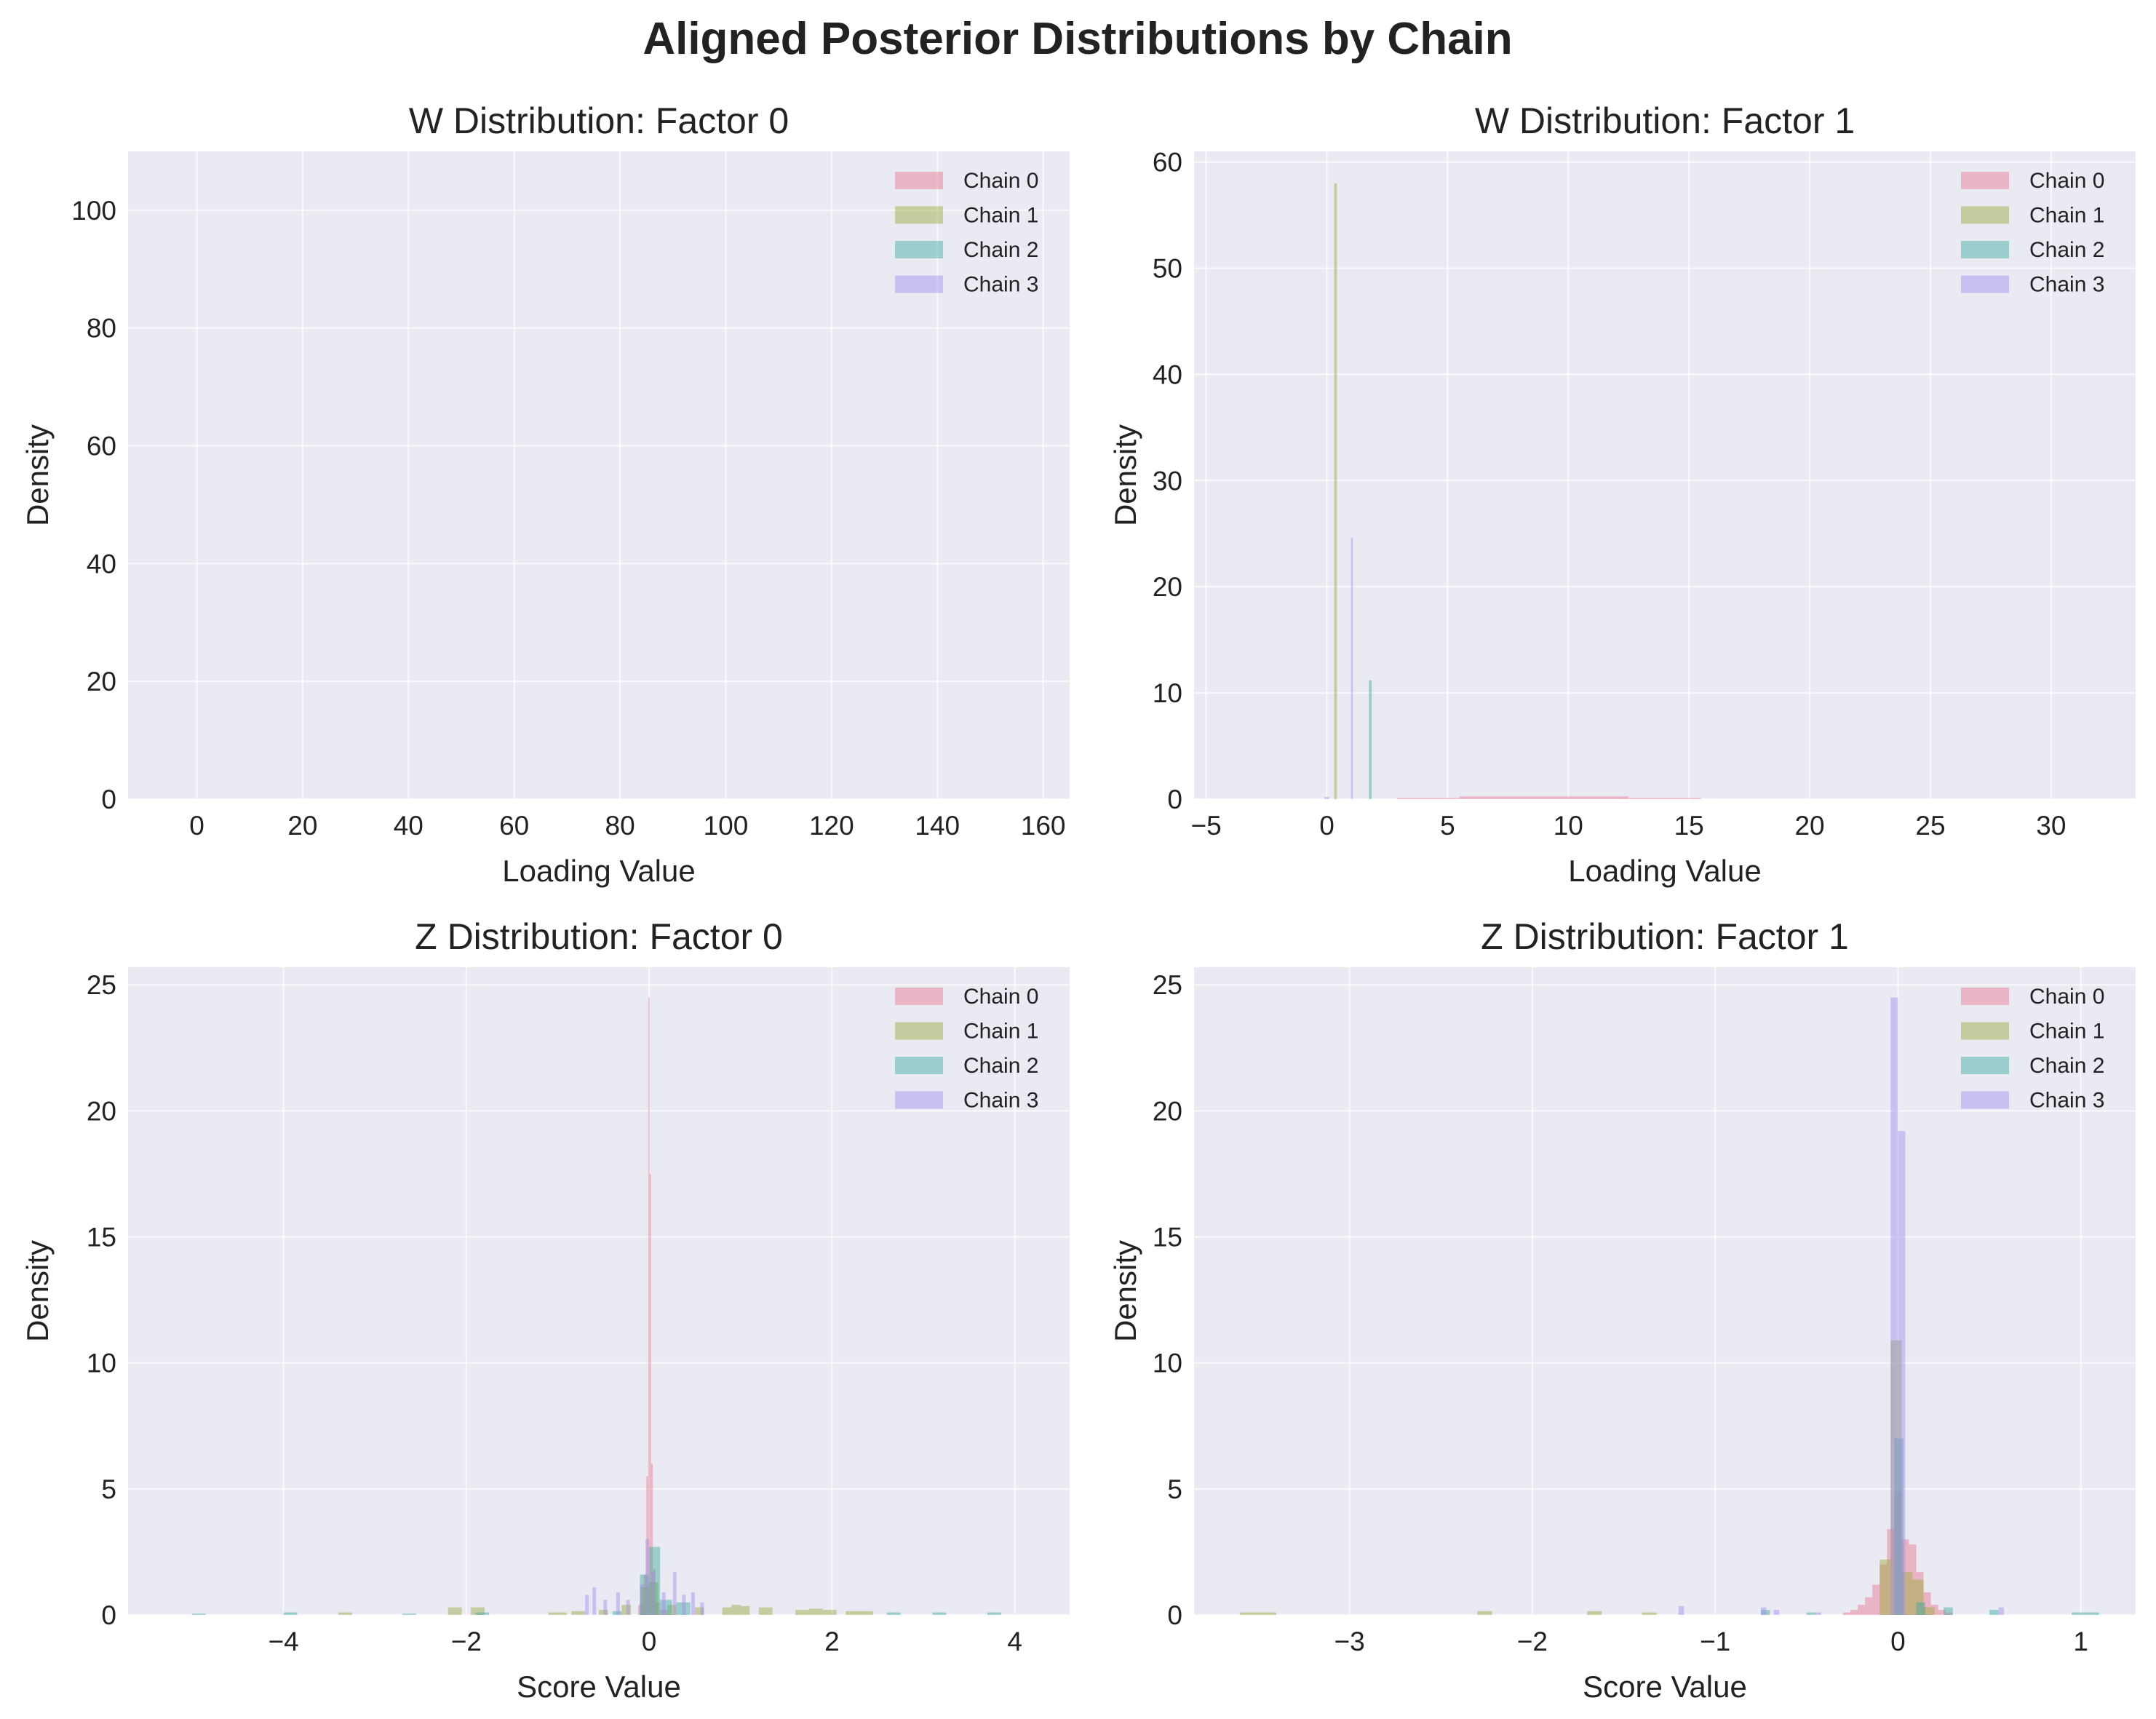 The width and height of the screenshot is (2156, 1719). I want to click on y-tick-label: 100, so click(93, 211).